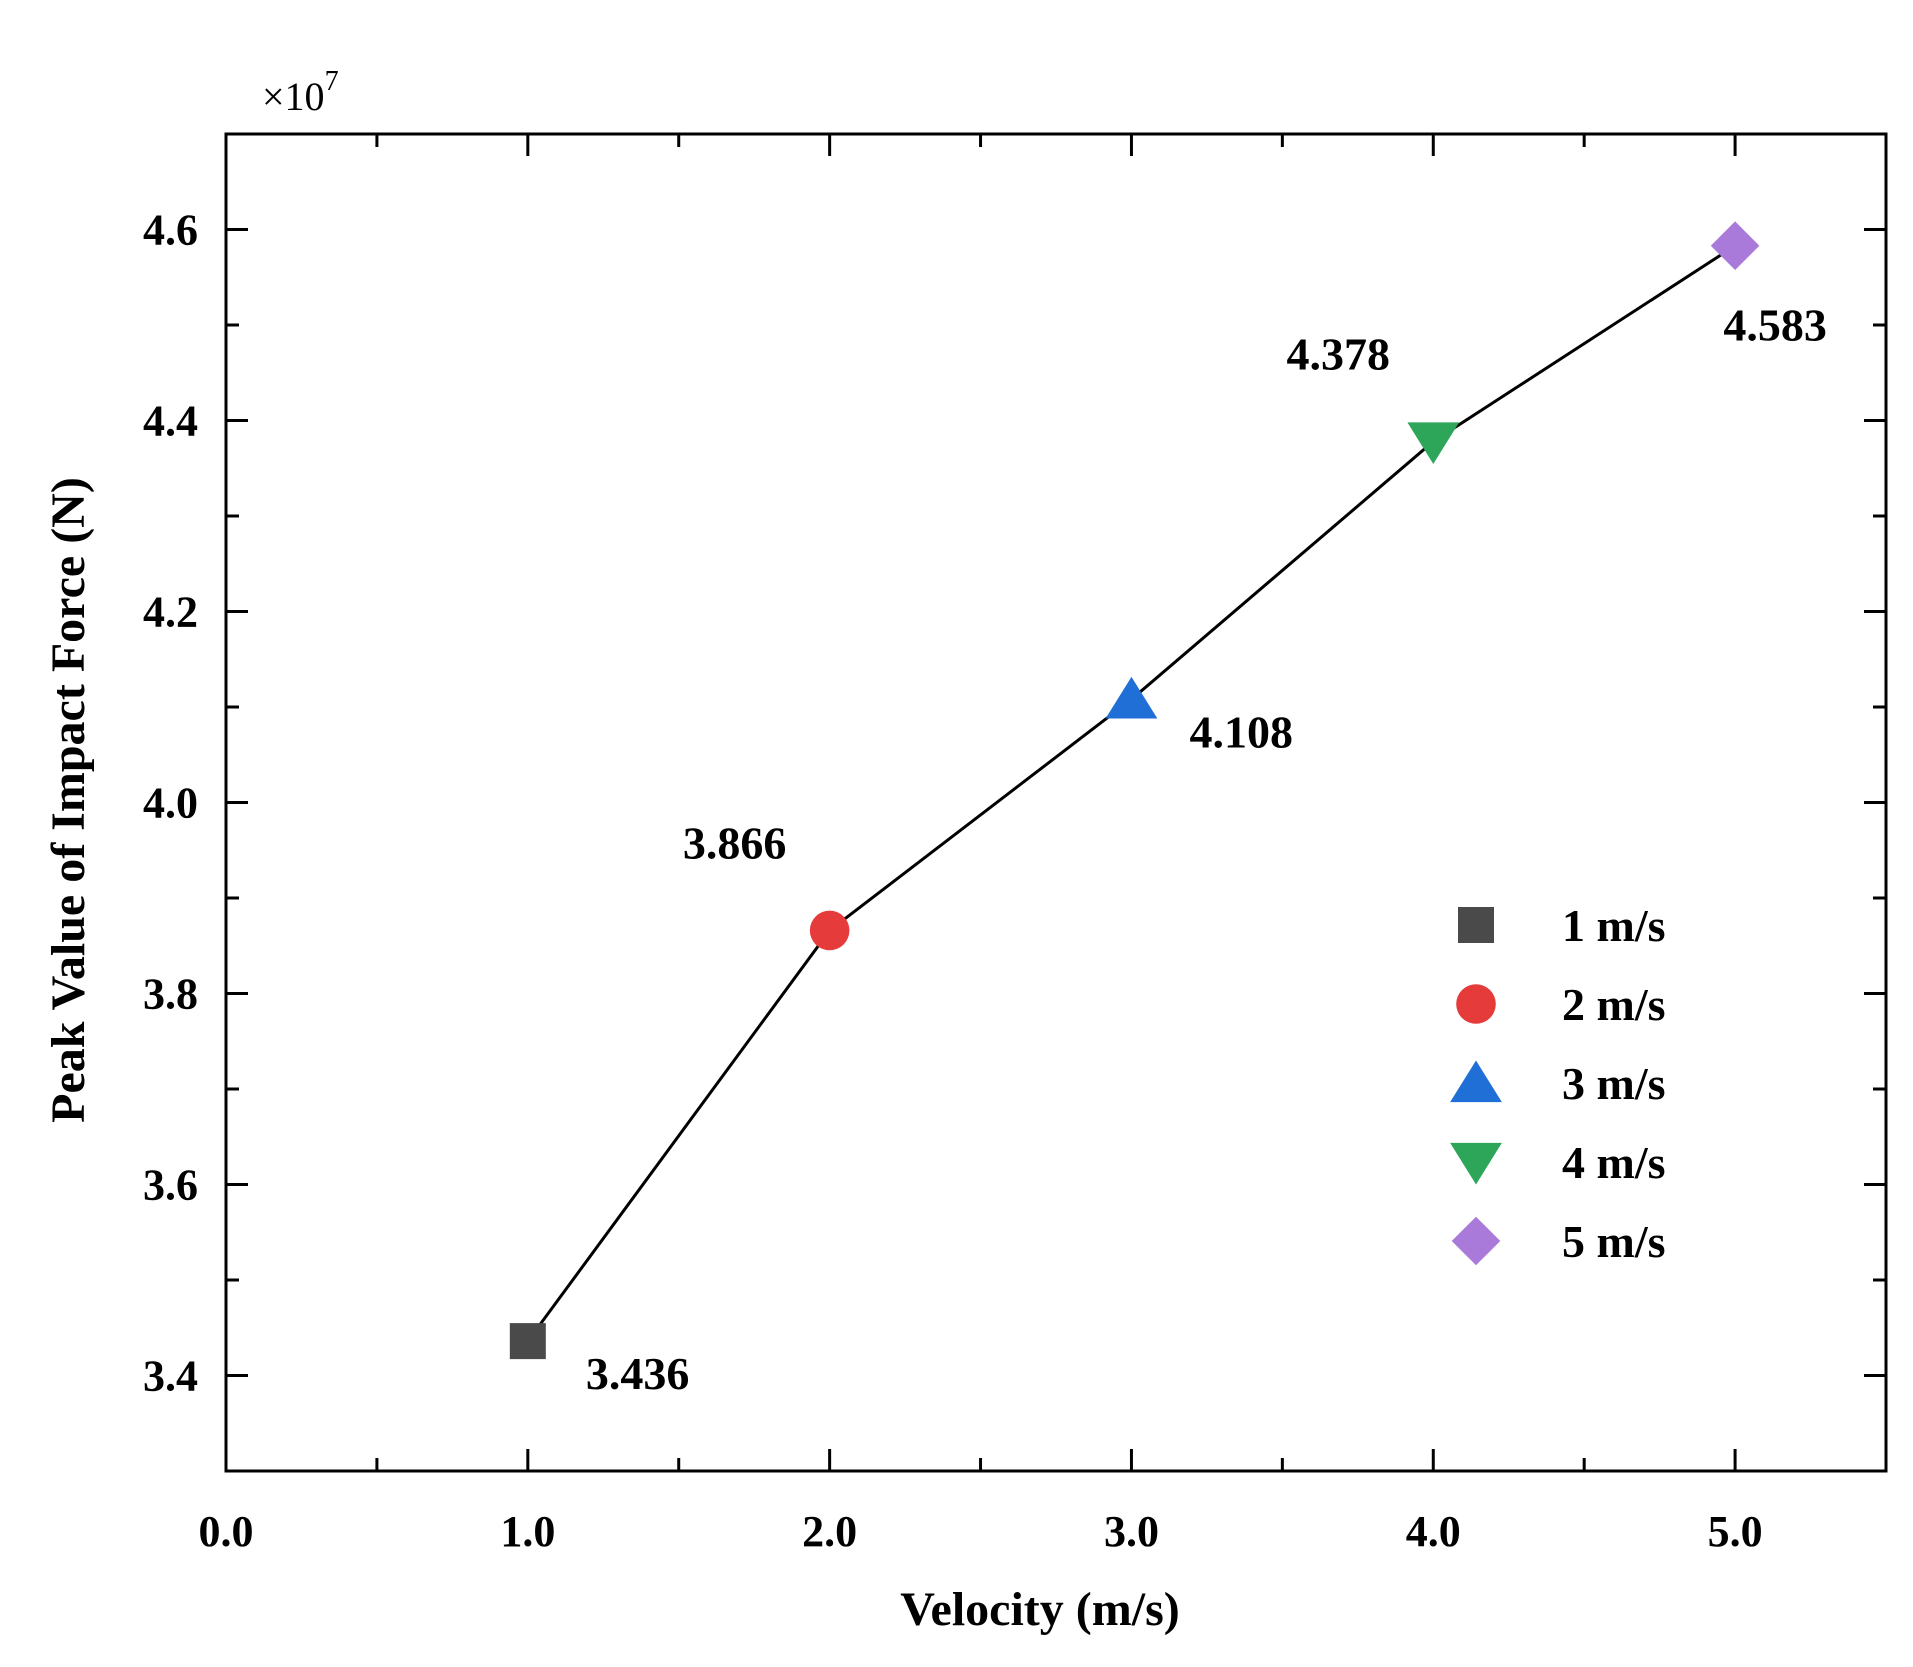  Describe the element at coordinates (1241, 731) in the screenshot. I see `data-label-3: 4.108` at that location.